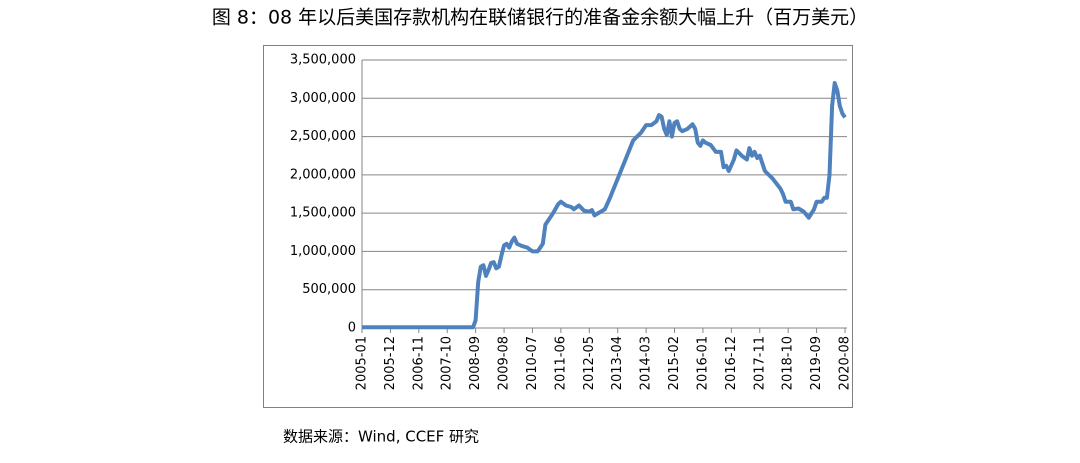 This screenshot has height=463, width=1080. Describe the element at coordinates (560, 363) in the screenshot. I see `x-tick-label: 2011-06` at that location.